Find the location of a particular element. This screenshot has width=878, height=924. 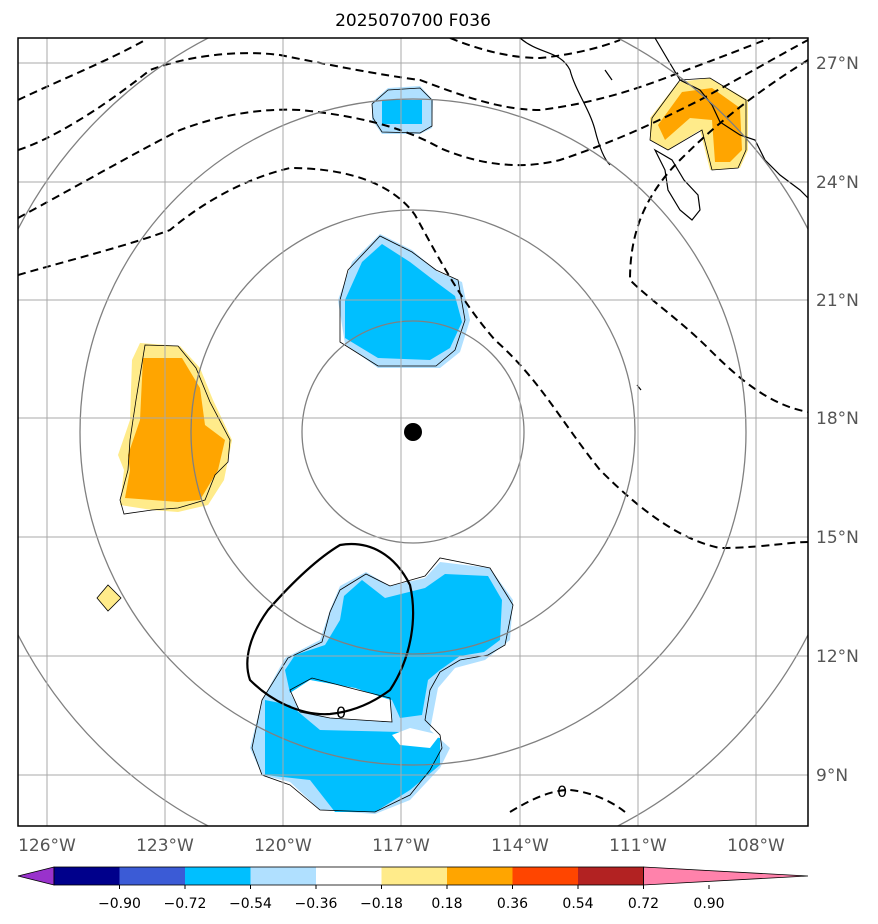

colorbar-tick-label: 0.36 is located at coordinates (512, 904).